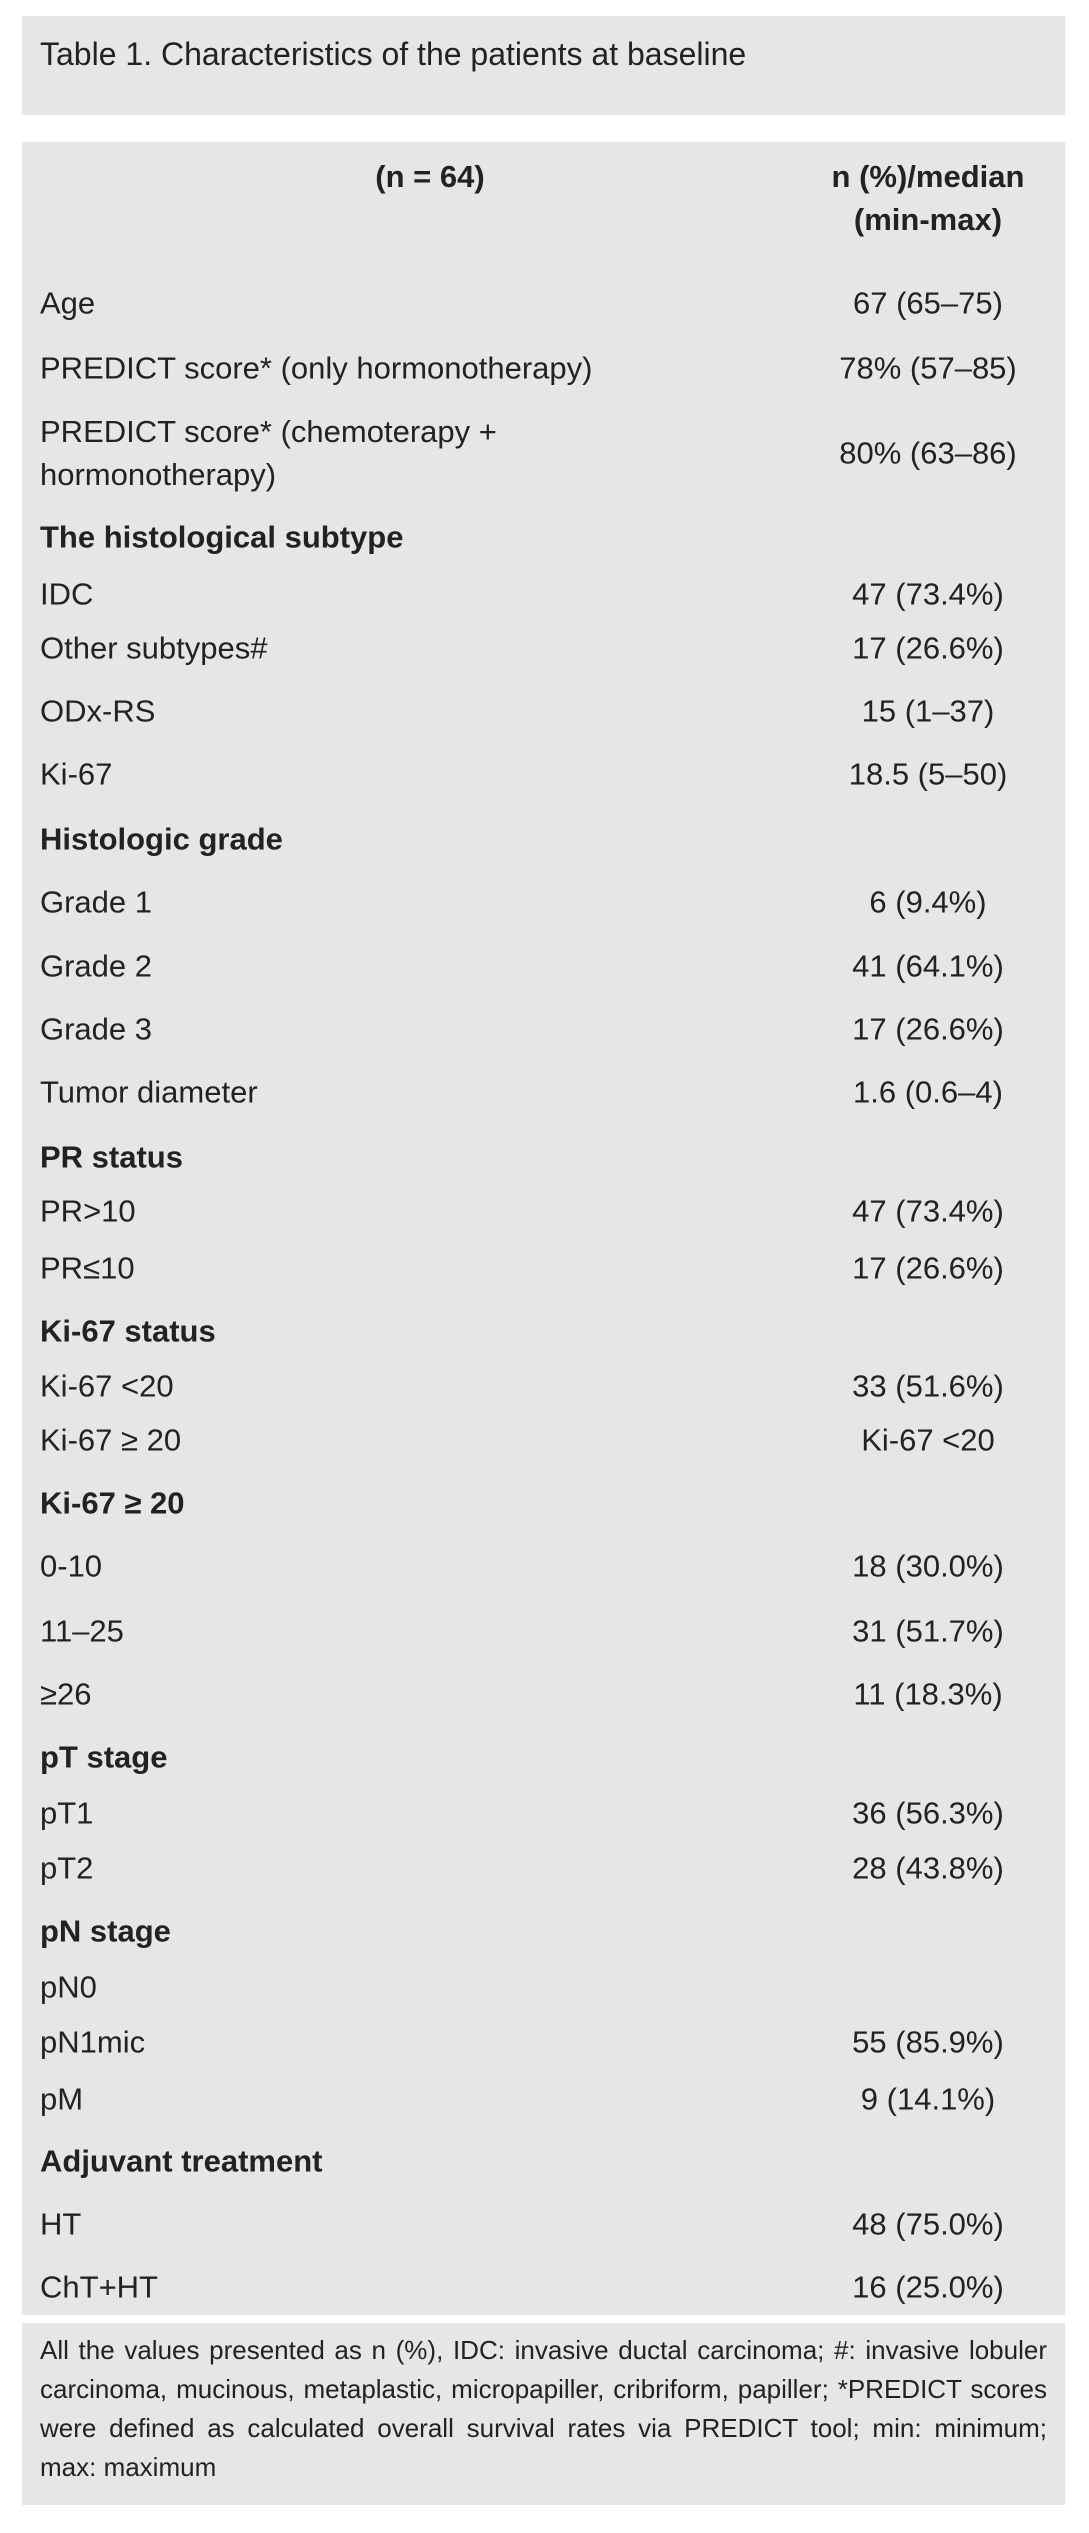 Image resolution: width=1089 pixels, height=2533 pixels. Describe the element at coordinates (928, 774) in the screenshot. I see `row-value: 18.5 (5–50)` at that location.